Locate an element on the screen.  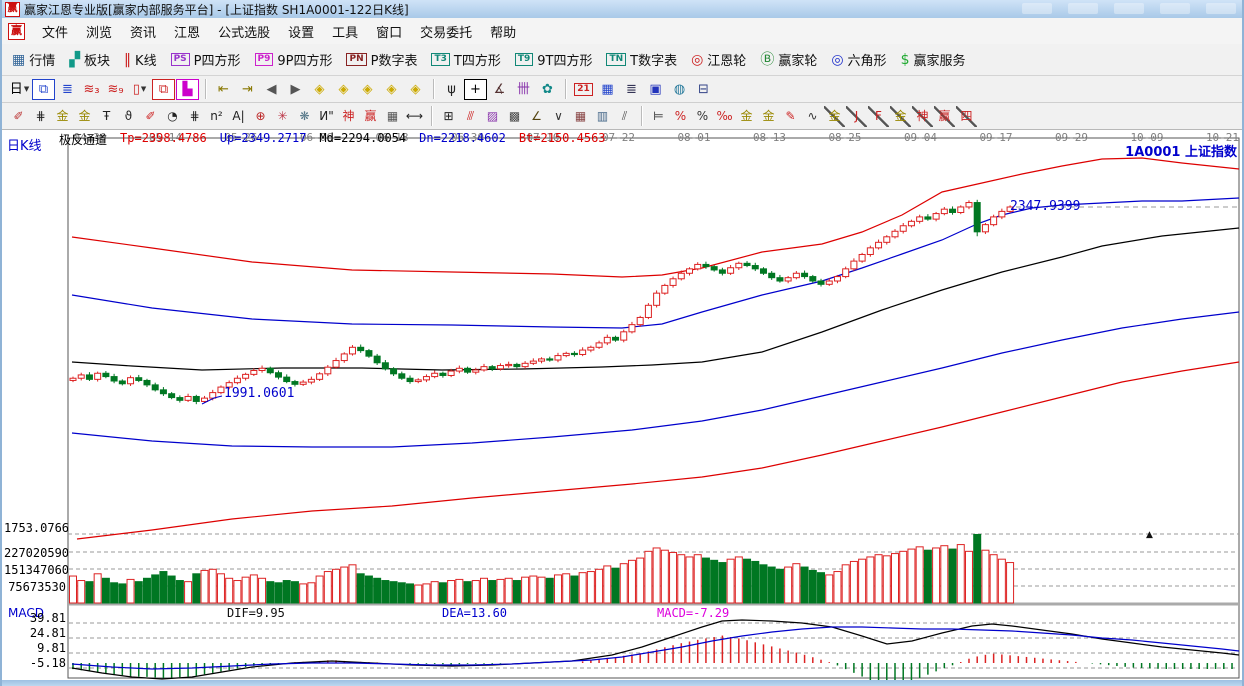
percent-icon: % is located at coordinates (702, 115).